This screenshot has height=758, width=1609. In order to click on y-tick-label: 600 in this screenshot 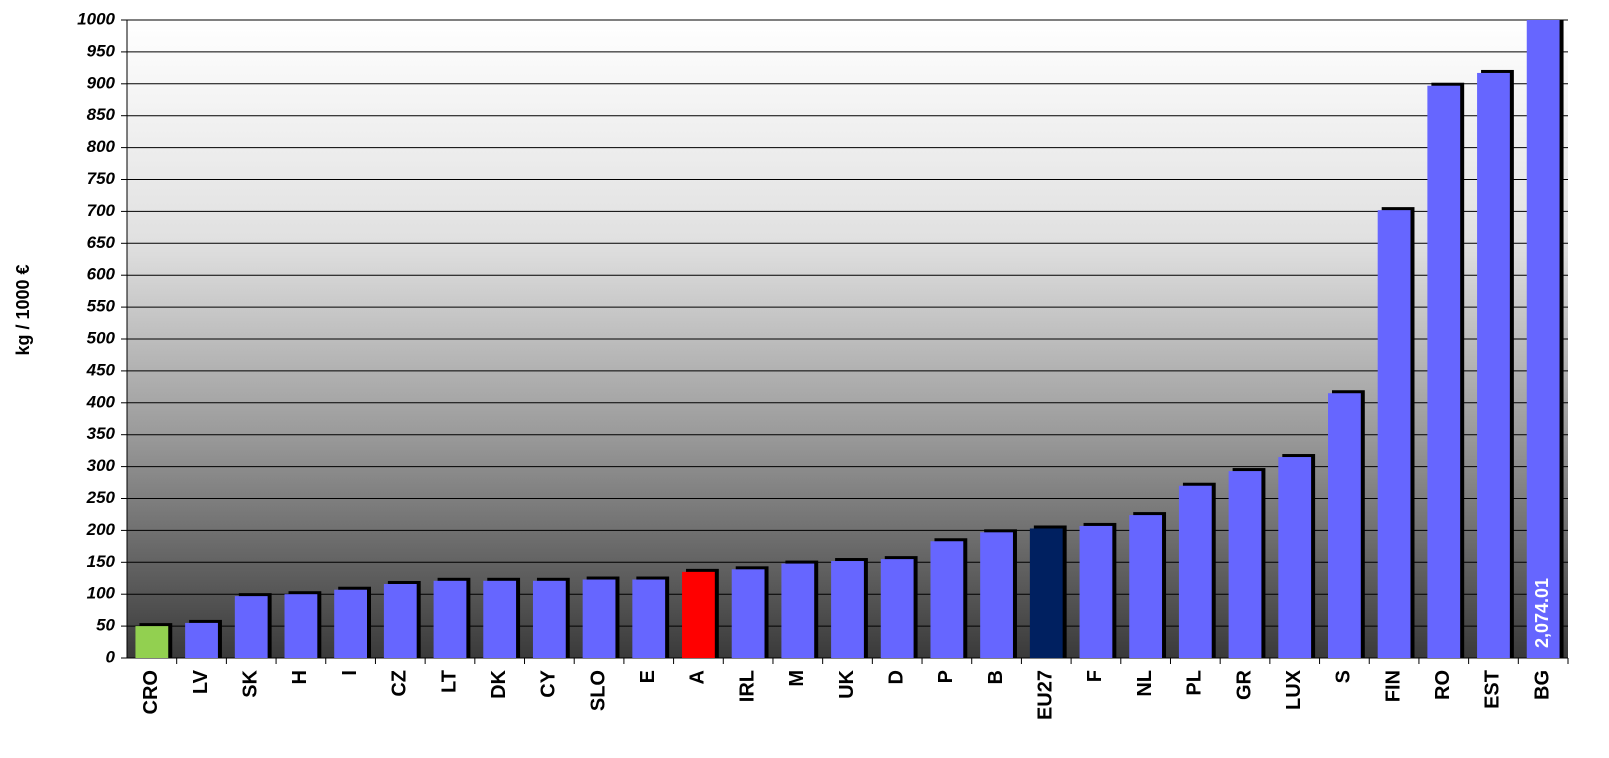, I will do `click(101, 274)`.